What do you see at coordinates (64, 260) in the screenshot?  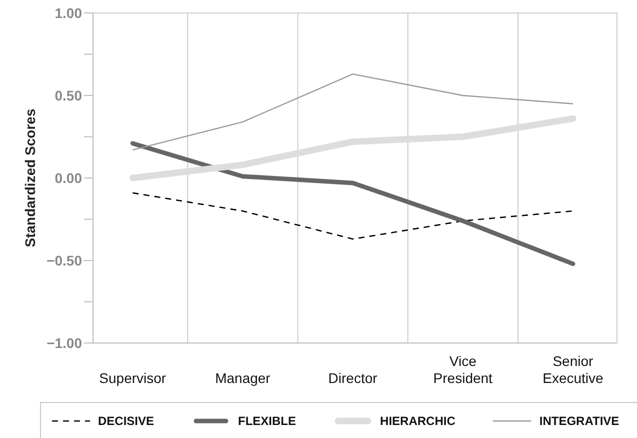 I see `y-tick-label: −0.50` at bounding box center [64, 260].